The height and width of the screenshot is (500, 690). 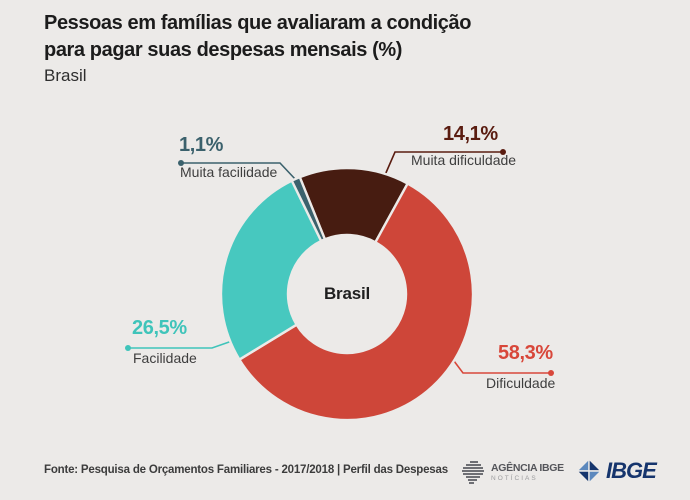 What do you see at coordinates (201, 145) in the screenshot?
I see `value-label-muita-facilidade: 1,1%` at bounding box center [201, 145].